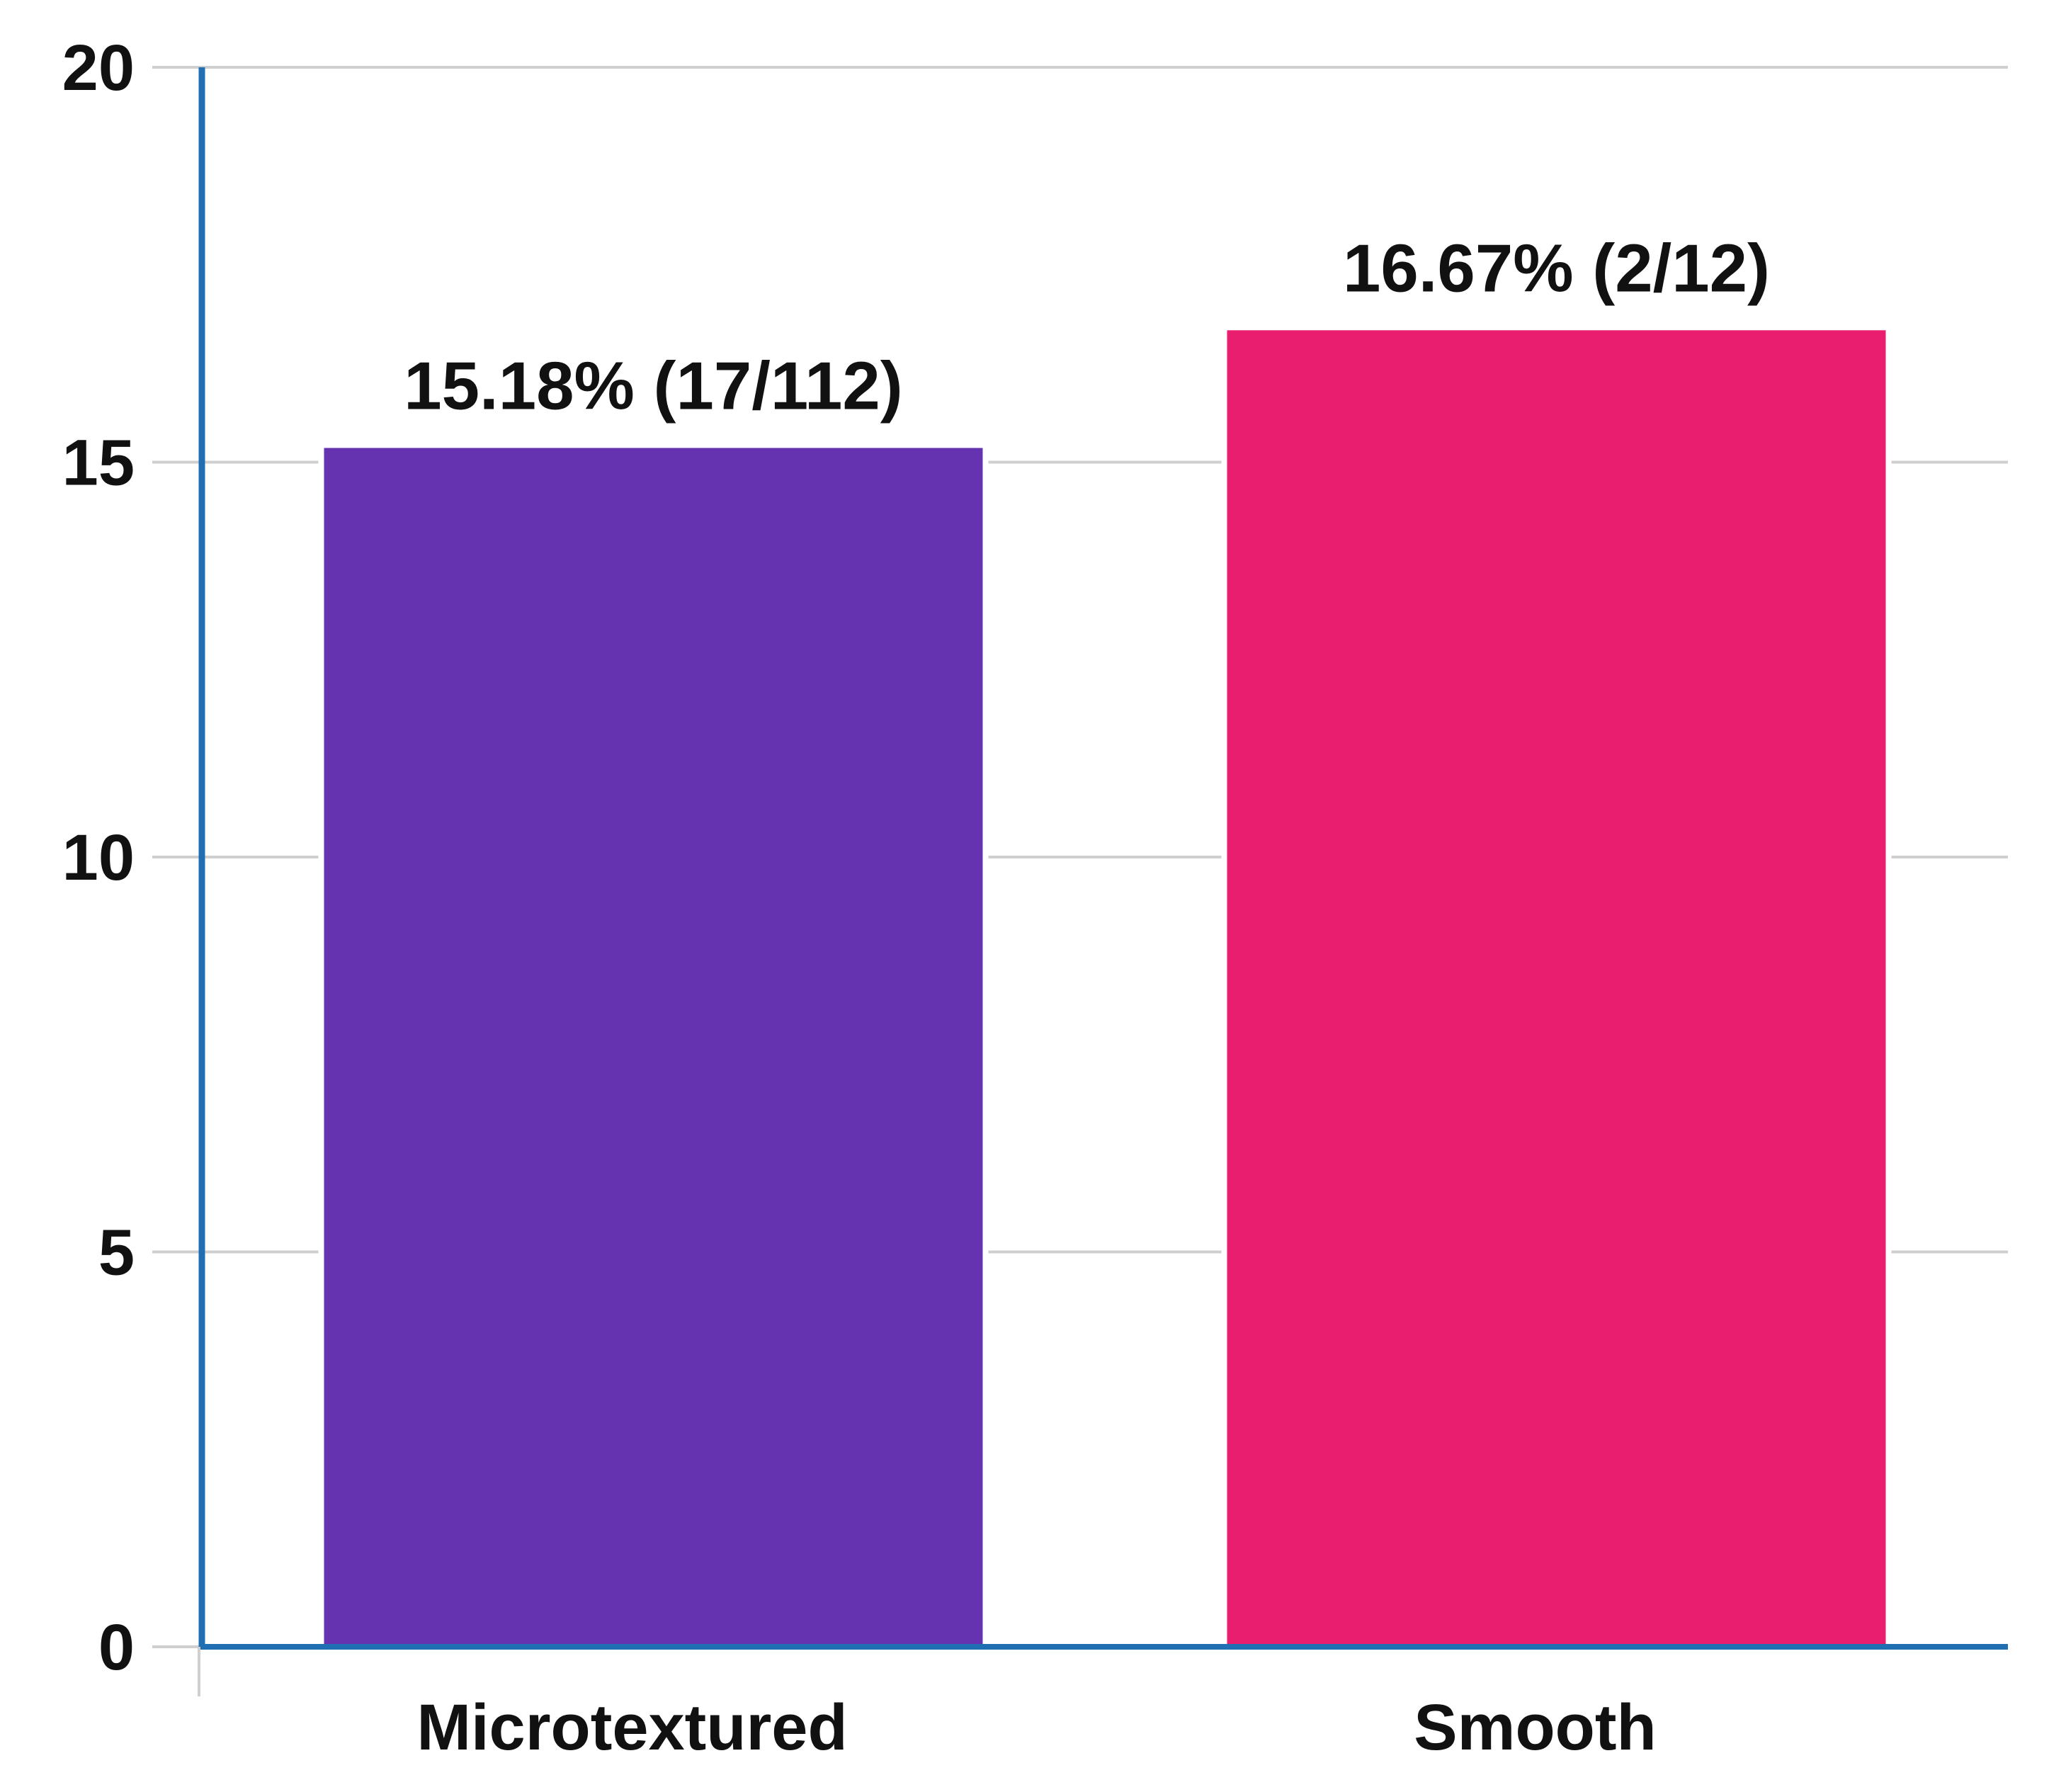 The width and height of the screenshot is (2049, 1792). What do you see at coordinates (631, 1727) in the screenshot?
I see `x-tick-label: Microtextured` at bounding box center [631, 1727].